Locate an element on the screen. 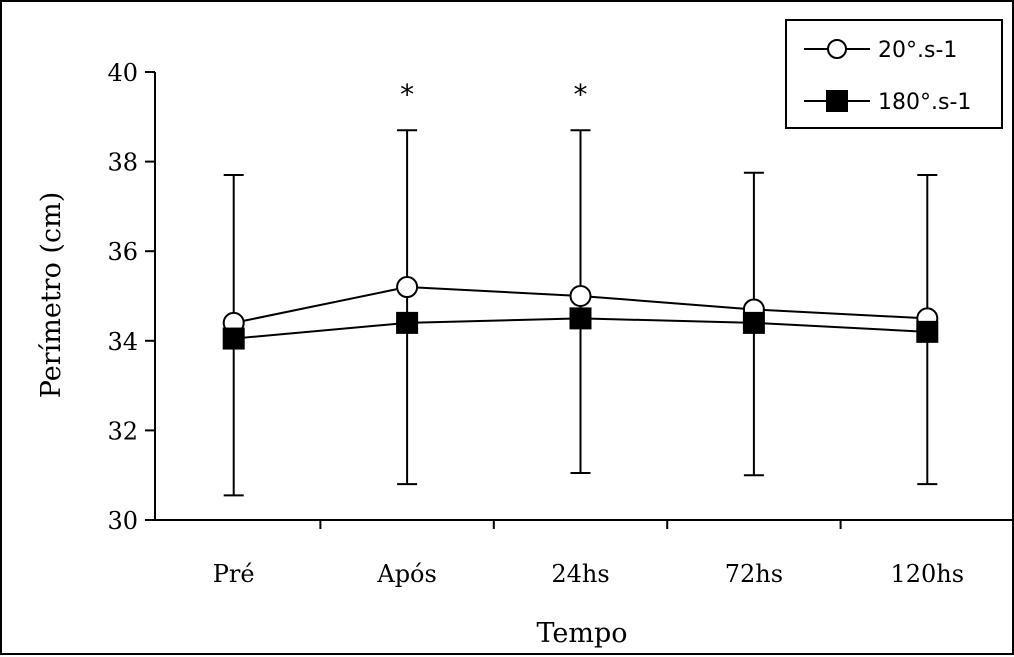 The image size is (1014, 657). x-tick-label: 72hs is located at coordinates (754, 574).